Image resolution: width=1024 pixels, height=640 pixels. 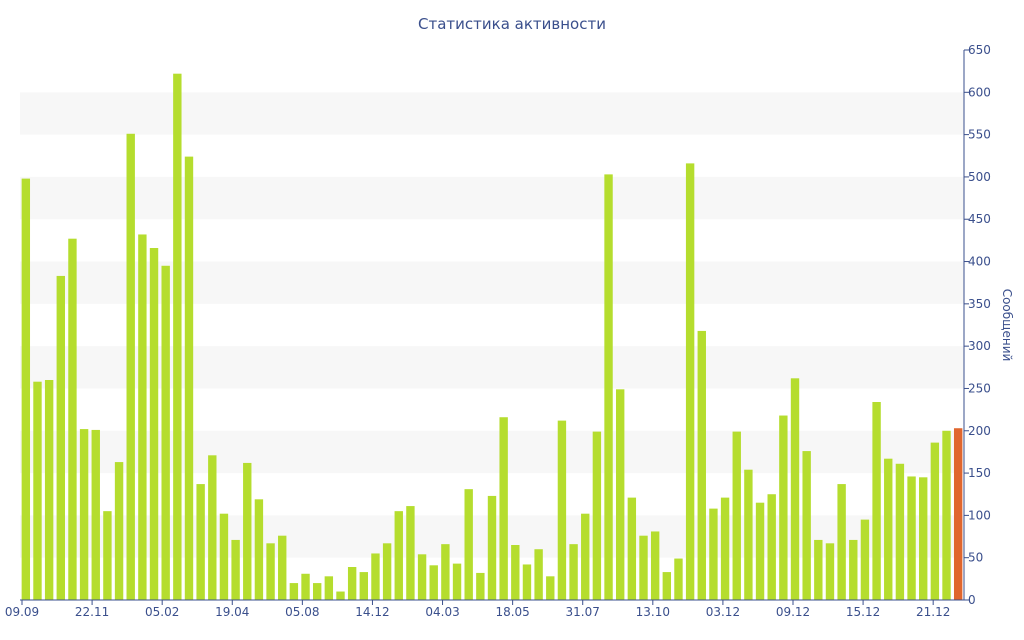 What do you see at coordinates (302, 612) in the screenshot?
I see `x-tick-label: 05.08` at bounding box center [302, 612].